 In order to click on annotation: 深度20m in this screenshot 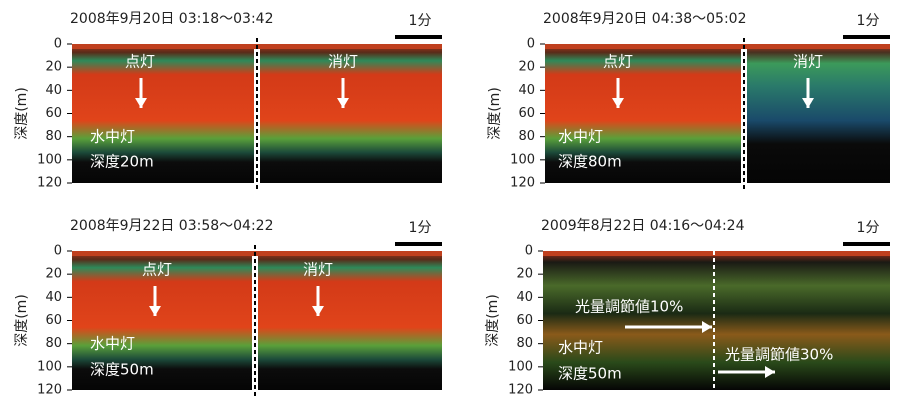, I will do `click(122, 162)`.